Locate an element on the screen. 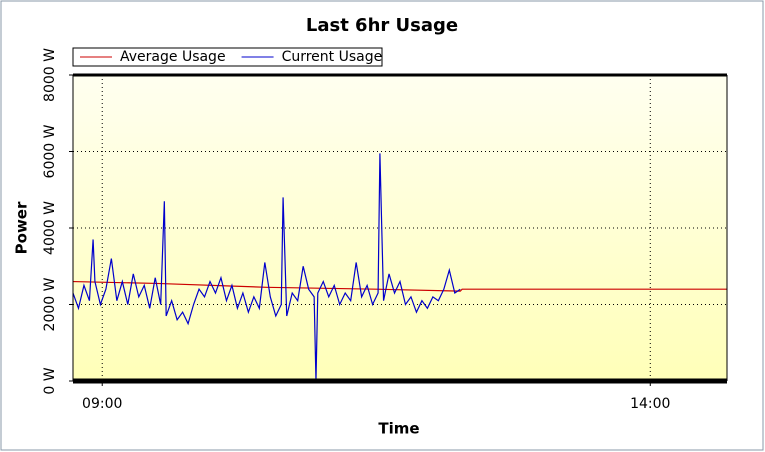 The image size is (765, 452). x-tick-label: 14:00 is located at coordinates (650, 404).